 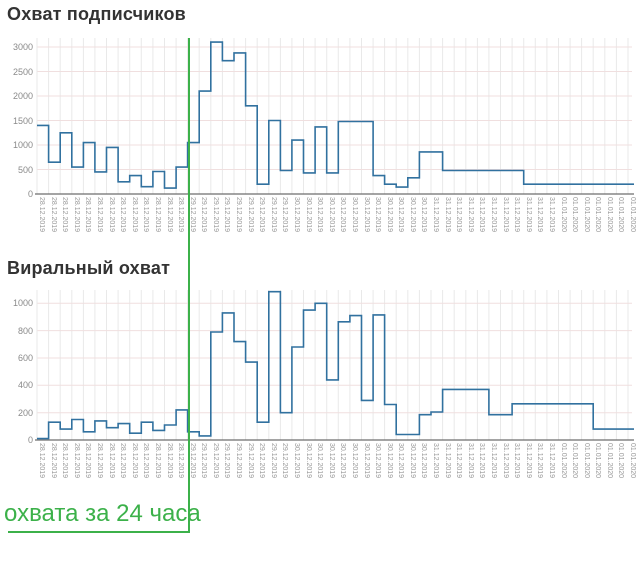 I want to click on y-tick-label: 600, so click(x=25, y=357).